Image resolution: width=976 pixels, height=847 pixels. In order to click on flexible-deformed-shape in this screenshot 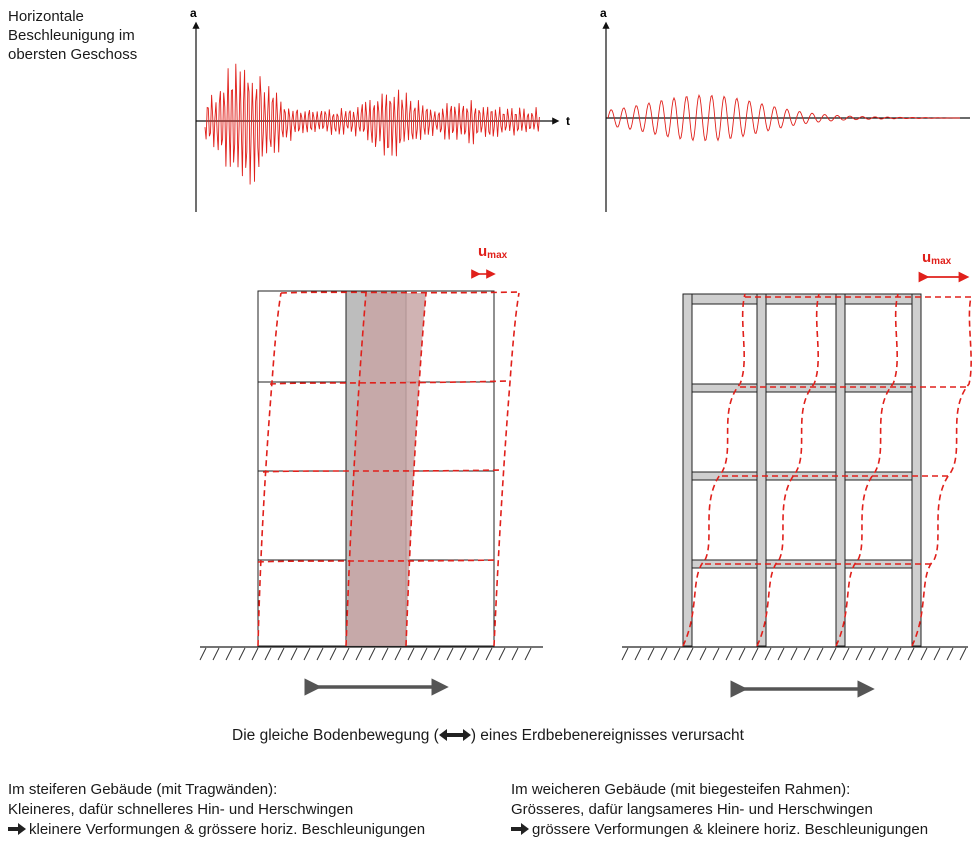, I will do `click(827, 470)`.